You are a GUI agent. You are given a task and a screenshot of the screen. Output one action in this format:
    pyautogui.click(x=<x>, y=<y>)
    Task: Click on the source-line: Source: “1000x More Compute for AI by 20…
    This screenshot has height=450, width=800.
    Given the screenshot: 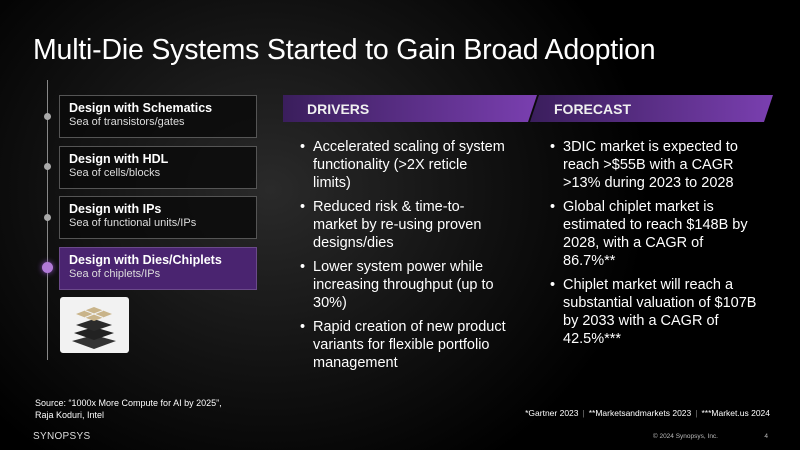 What is the action you would take?
    pyautogui.click(x=128, y=403)
    